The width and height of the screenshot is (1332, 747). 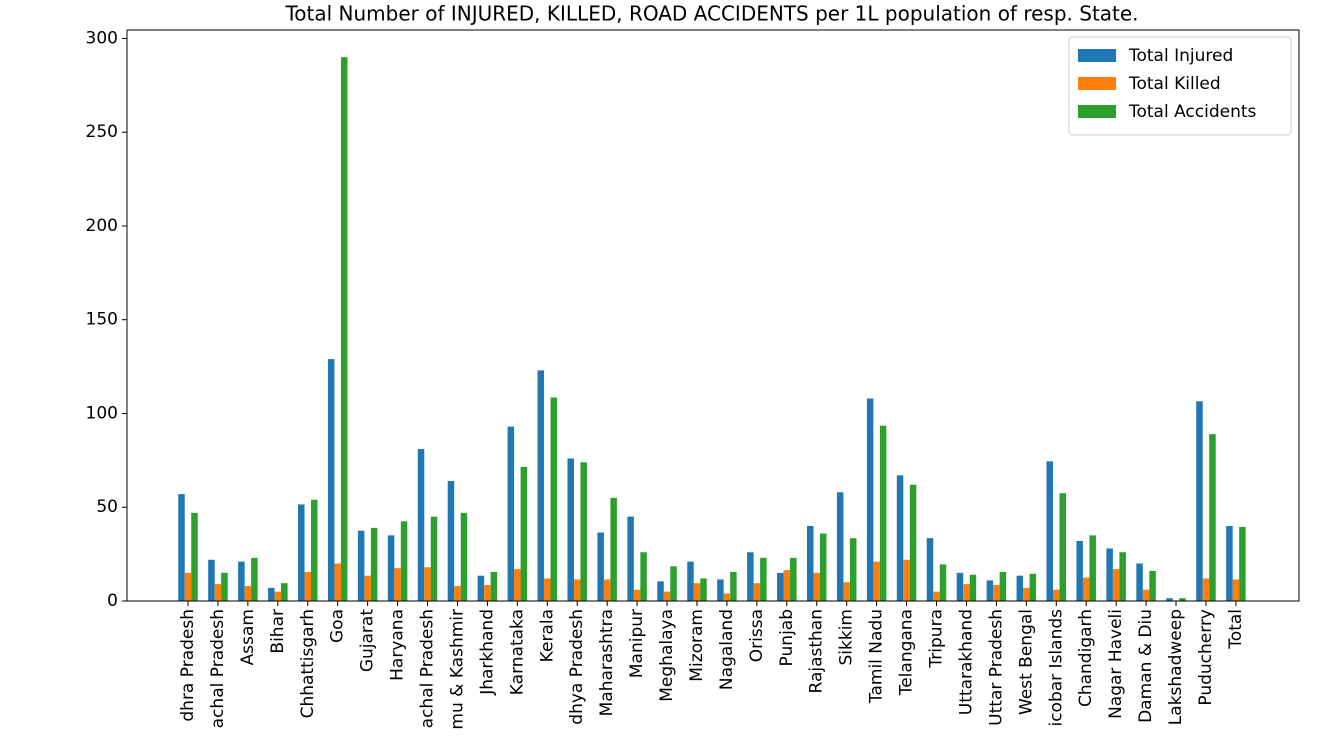 I want to click on x-tick-label: Chhattisgarh, so click(x=308, y=663).